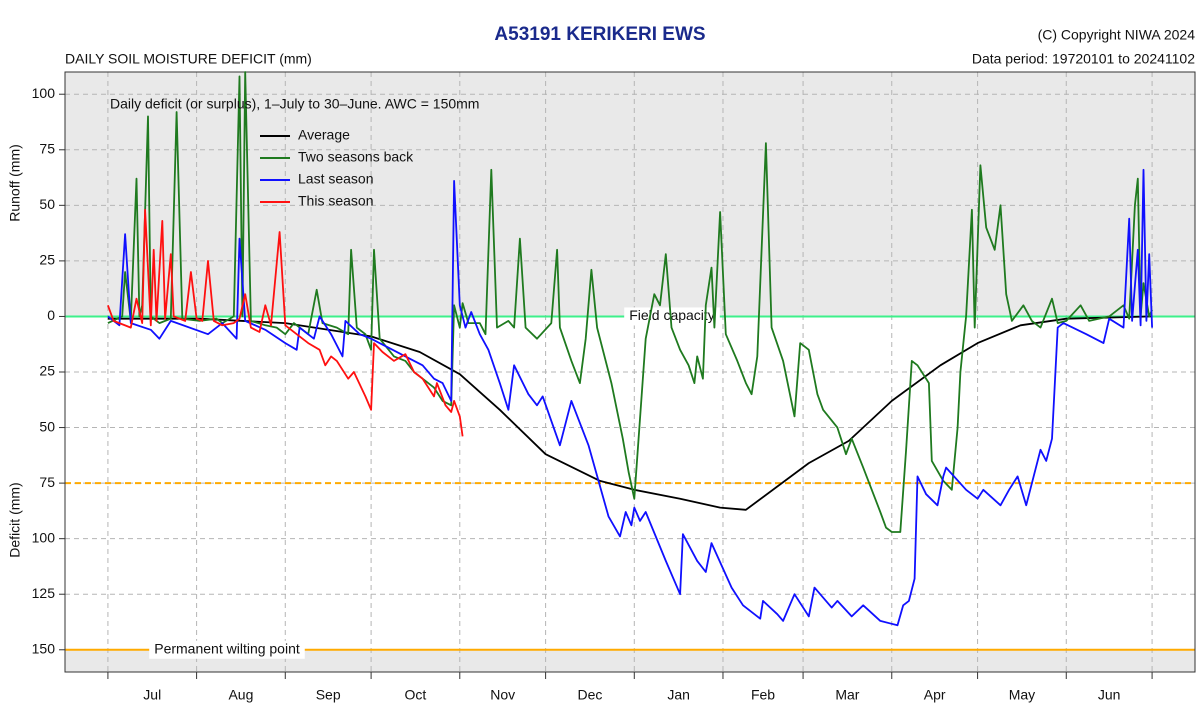 The height and width of the screenshot is (718, 1200). I want to click on x-tick-label: Sep, so click(328, 695).